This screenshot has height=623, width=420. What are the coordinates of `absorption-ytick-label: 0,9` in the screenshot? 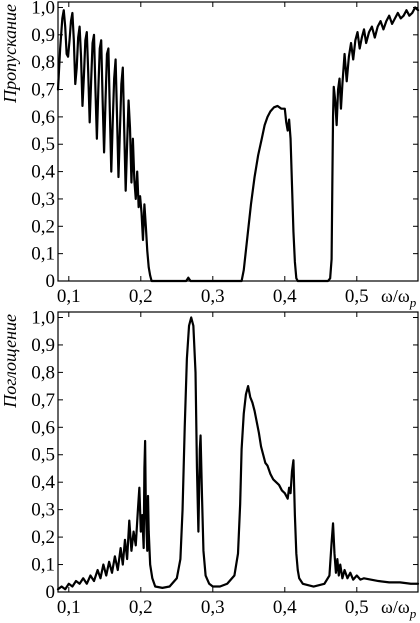 It's located at (43, 345).